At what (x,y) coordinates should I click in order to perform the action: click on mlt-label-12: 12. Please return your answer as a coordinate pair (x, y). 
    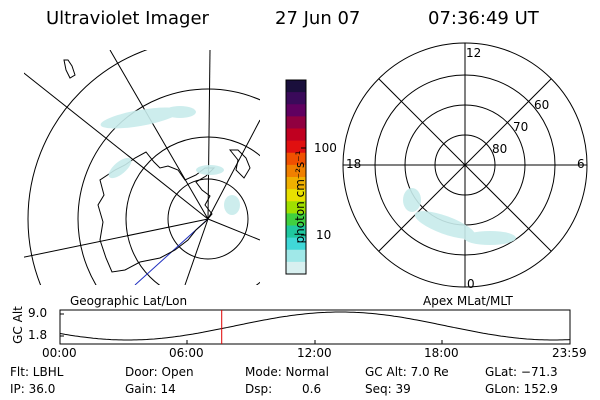
    Looking at the image, I should click on (474, 53).